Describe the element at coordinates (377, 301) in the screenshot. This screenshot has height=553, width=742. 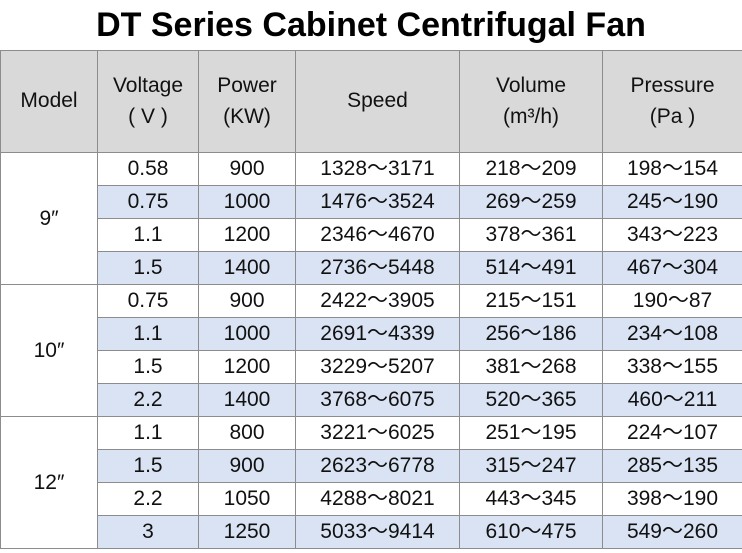
I see `speed-cell: 2422～3905` at that location.